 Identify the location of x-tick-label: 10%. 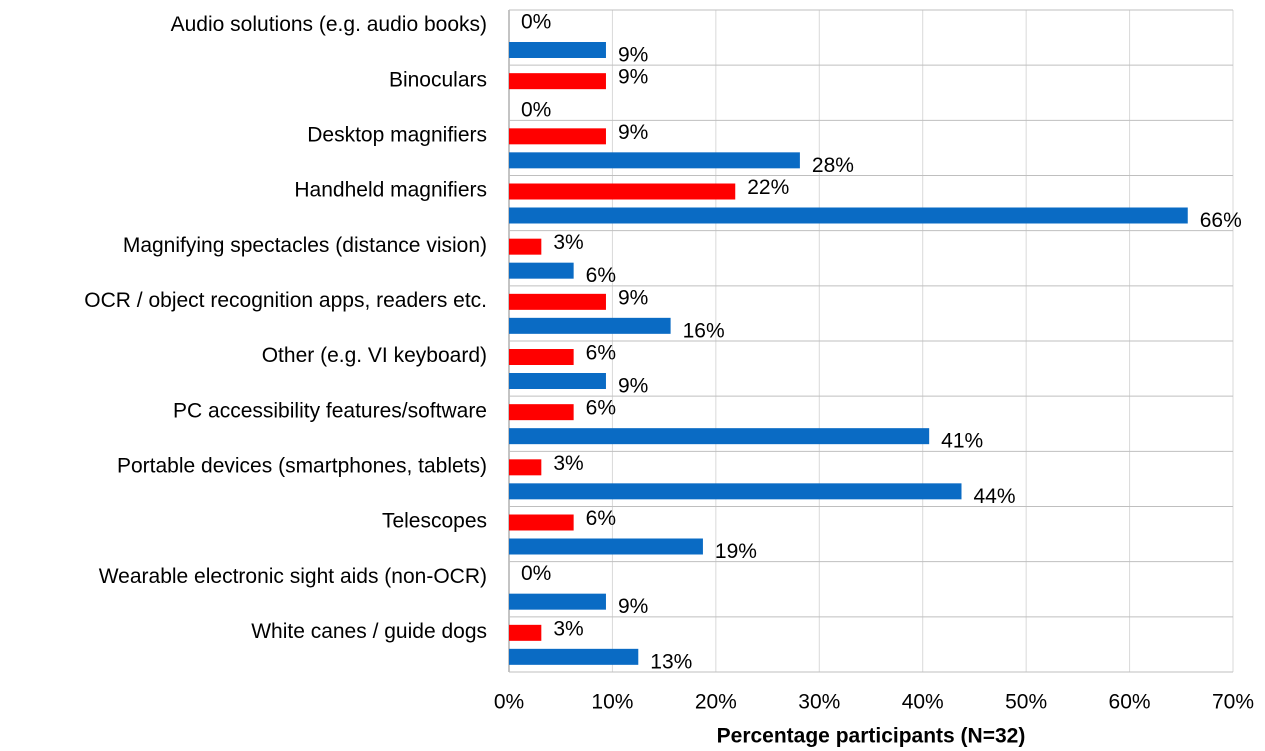
(612, 702).